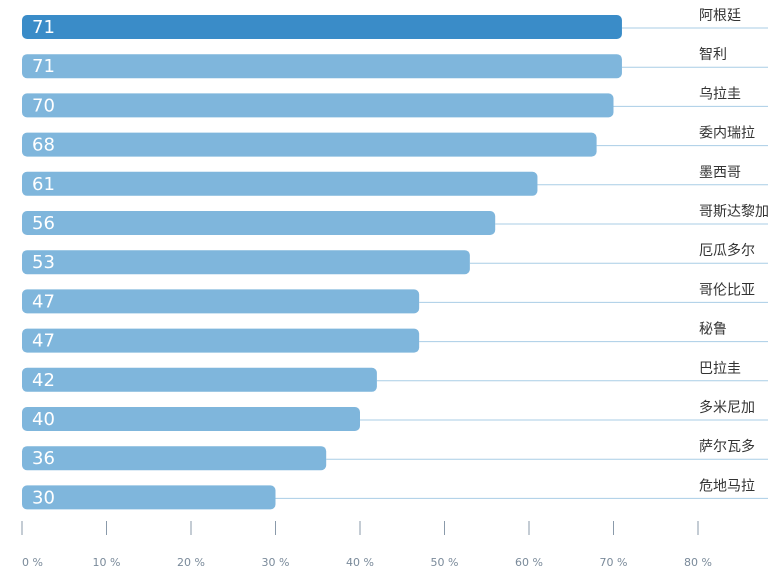  Describe the element at coordinates (43, 27) in the screenshot. I see `value-label-0: 71` at that location.